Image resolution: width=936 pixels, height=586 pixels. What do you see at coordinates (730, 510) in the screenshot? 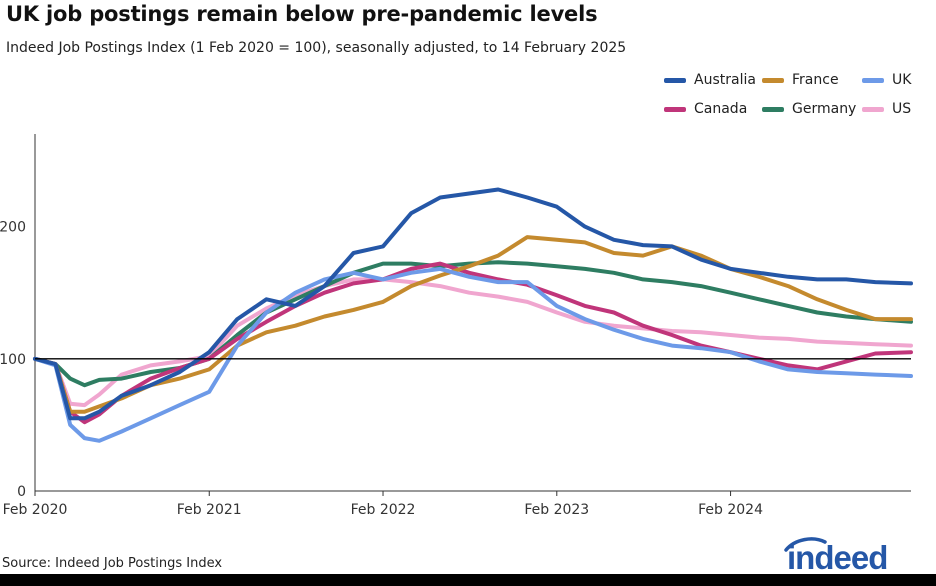
I see `x-tick-label-4: Feb 2024` at bounding box center [730, 510].